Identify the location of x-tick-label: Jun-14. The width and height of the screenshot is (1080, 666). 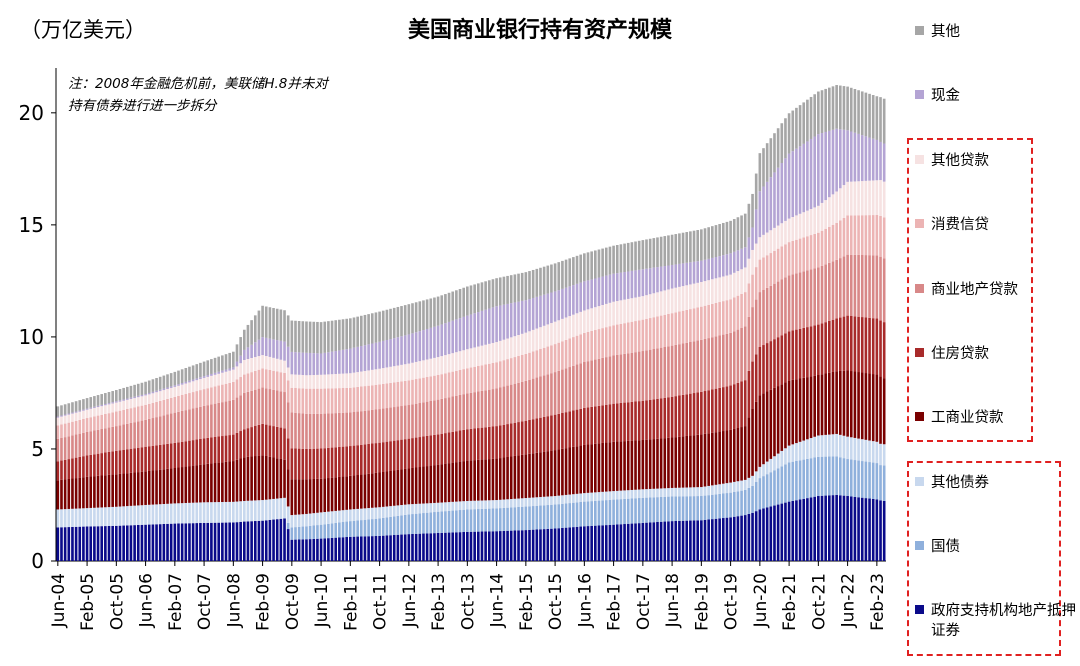
(498, 600).